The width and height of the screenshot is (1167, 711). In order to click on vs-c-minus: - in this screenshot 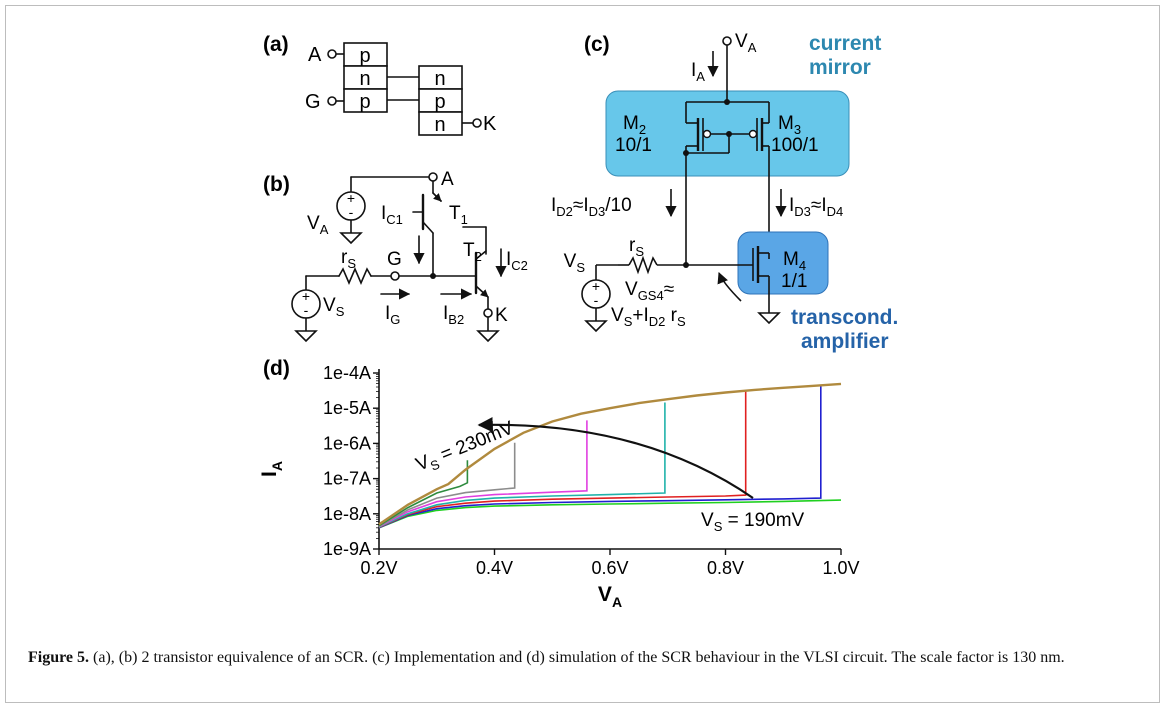, I will do `click(596, 300)`.